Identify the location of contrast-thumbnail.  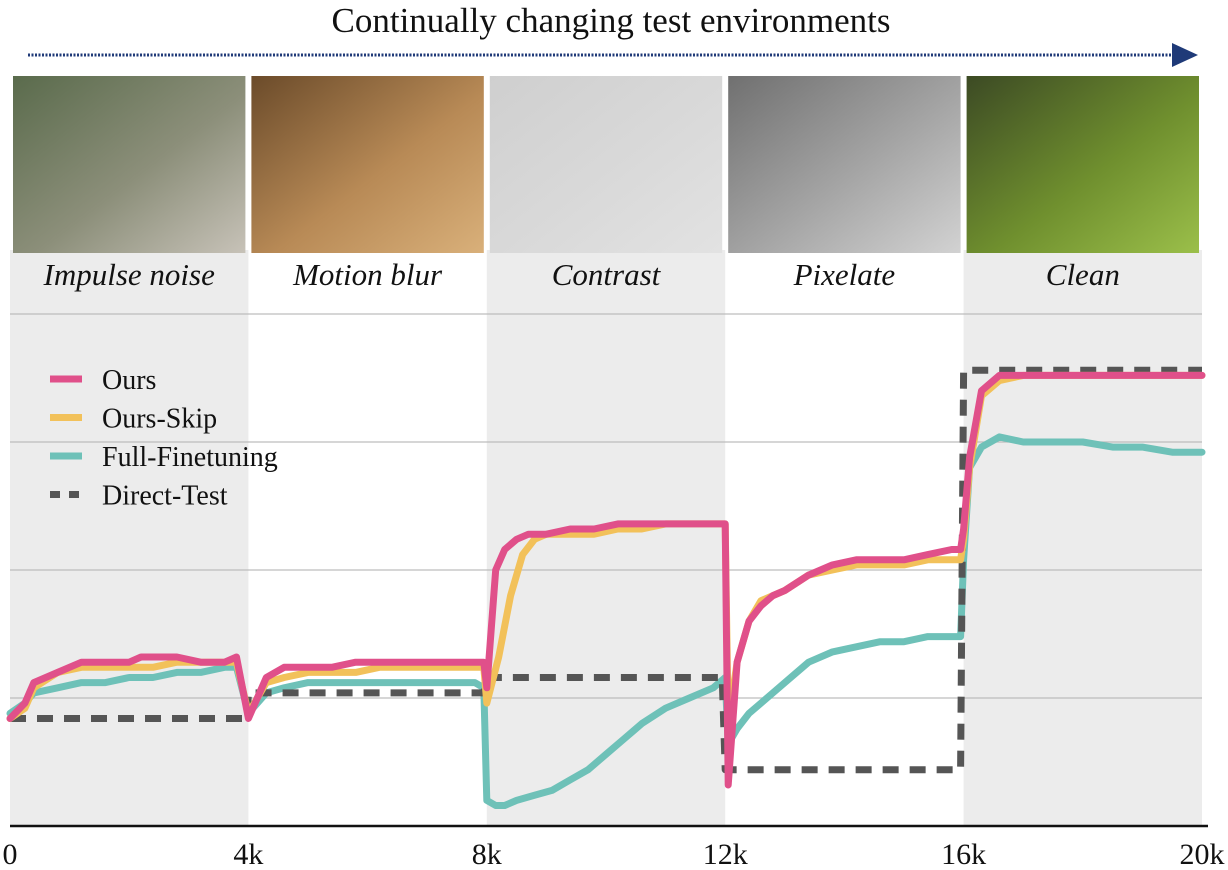
(606, 164).